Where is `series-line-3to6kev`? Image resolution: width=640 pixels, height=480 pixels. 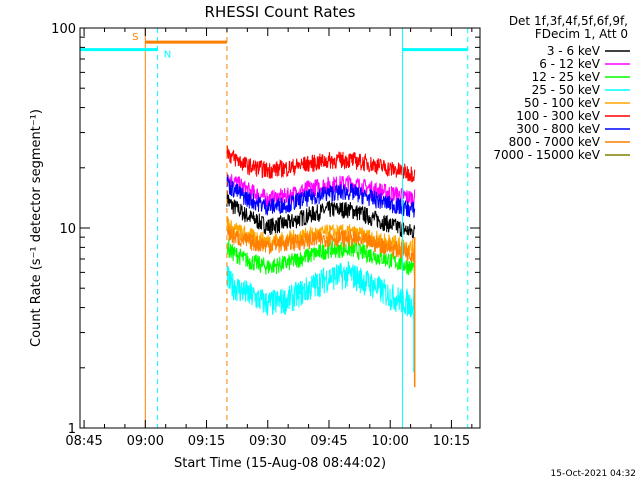
series-line-3to6kev is located at coordinates (321, 214).